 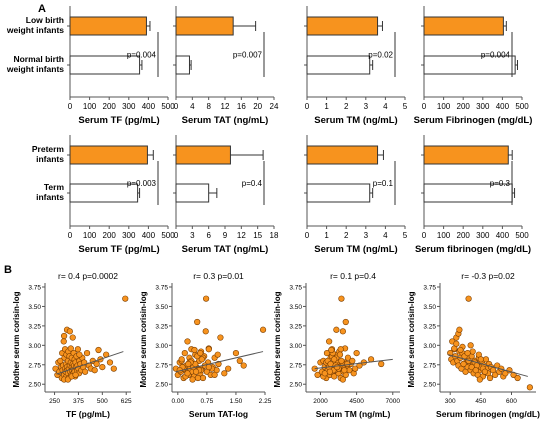 I want to click on x-axis-label: Serum TM (ng/mL), so click(x=353, y=414).